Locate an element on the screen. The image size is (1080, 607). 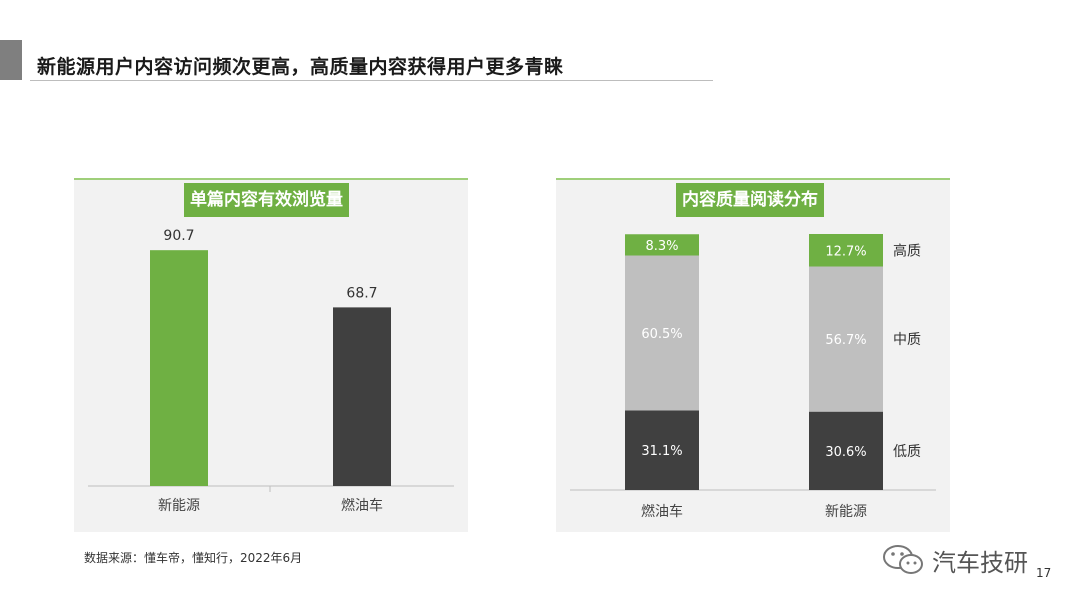
watermark-text: 汽车技研 is located at coordinates (980, 562).